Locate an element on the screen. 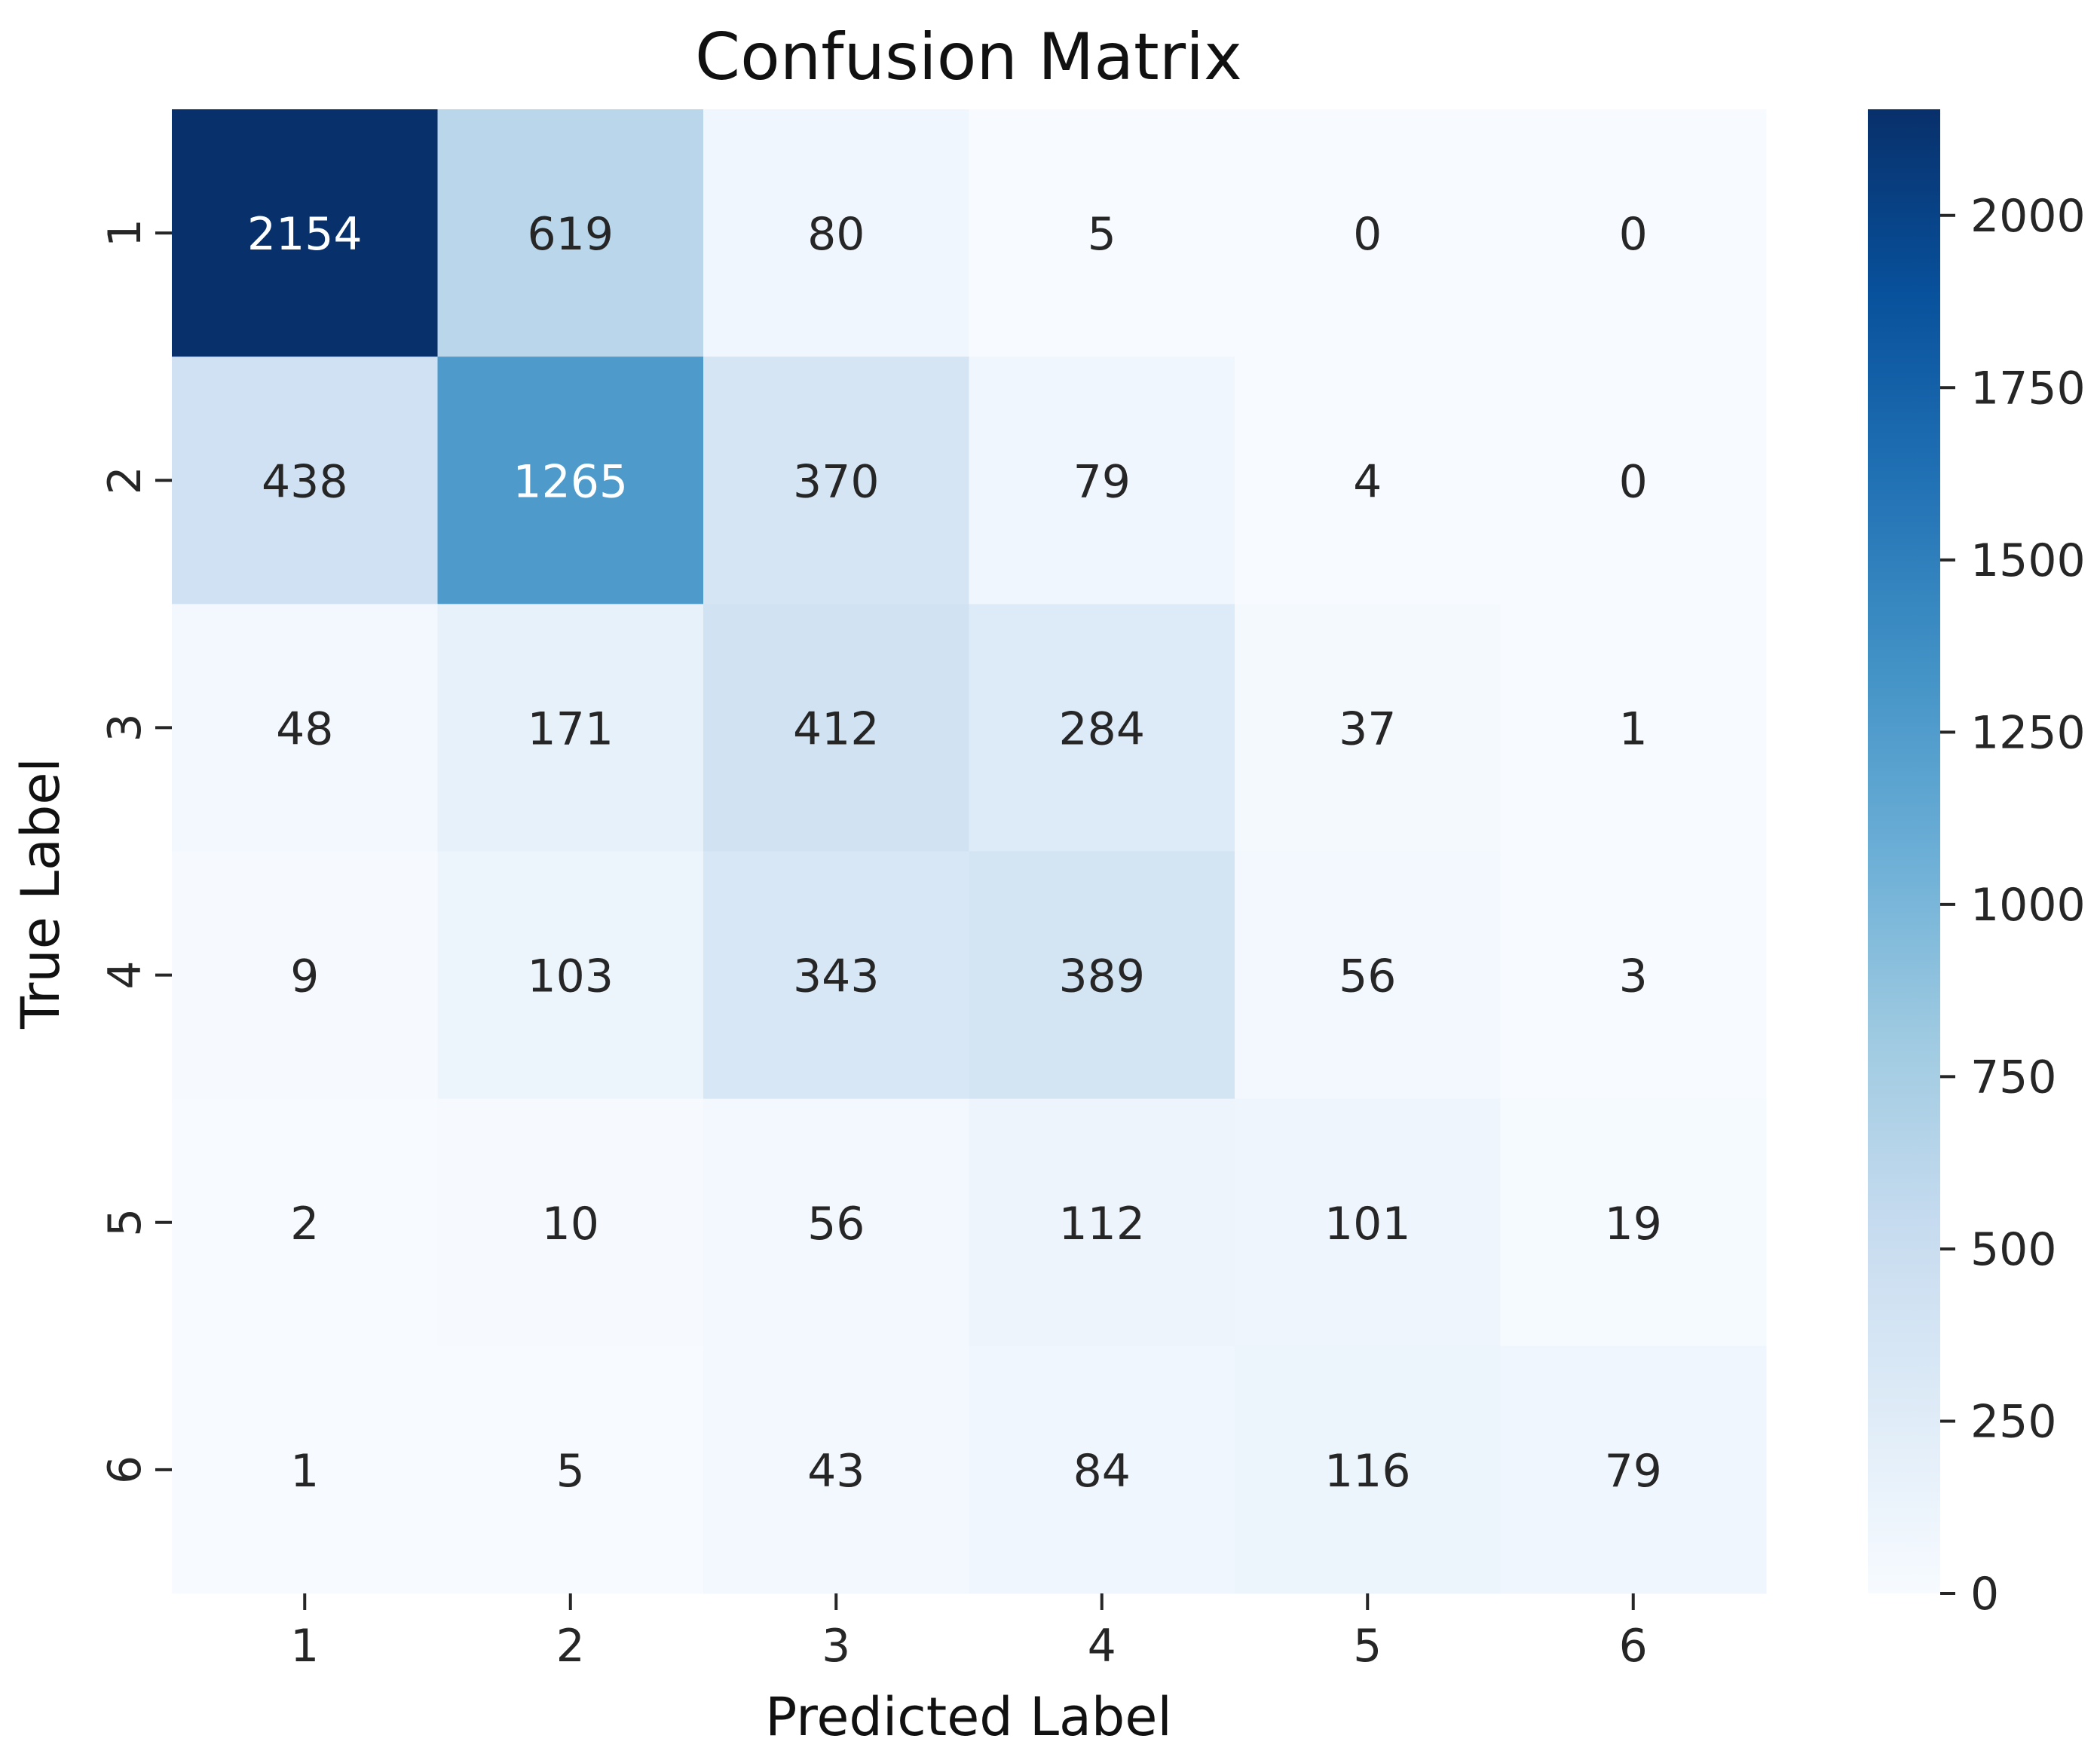  cell-value-label: 19 is located at coordinates (1634, 1224).